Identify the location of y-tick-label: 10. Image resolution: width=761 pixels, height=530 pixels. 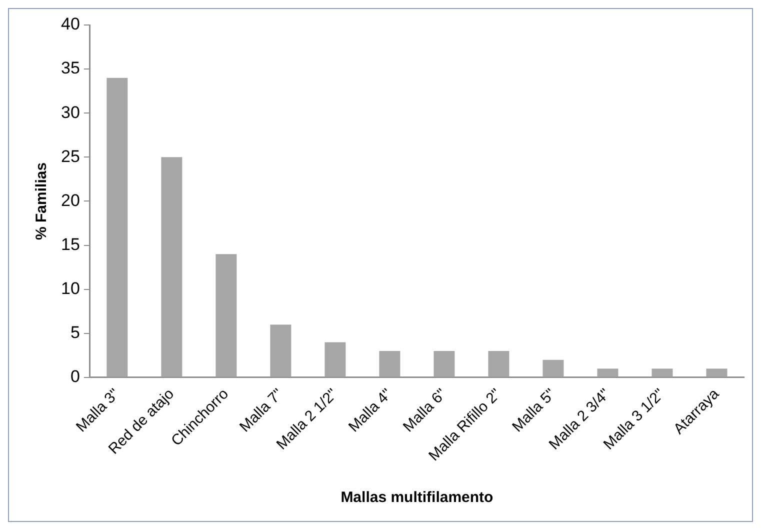
(70, 288).